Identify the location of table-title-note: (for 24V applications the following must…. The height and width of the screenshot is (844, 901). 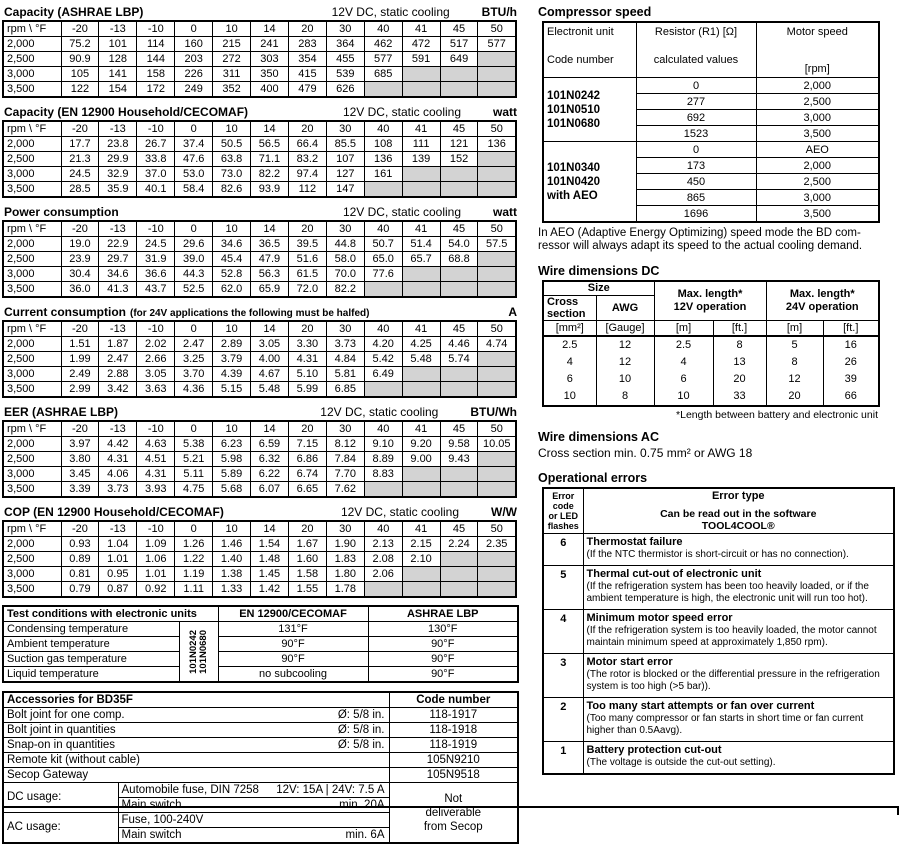
(250, 313).